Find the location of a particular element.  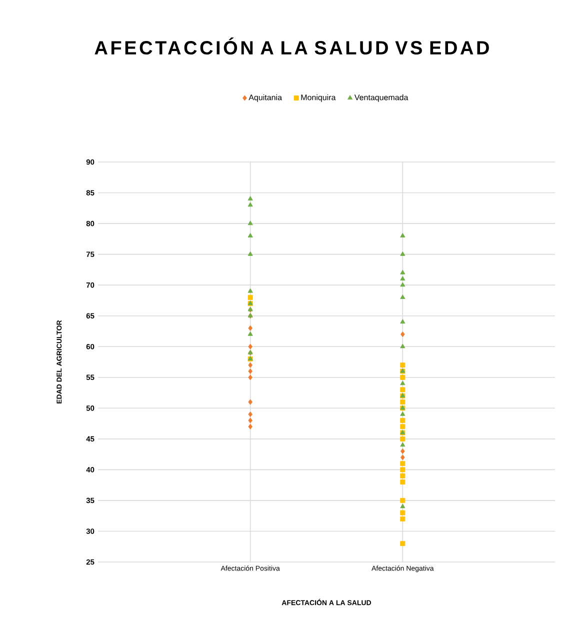

chart-title: AFECTACCIÓN A LA SALUD VS EDAD is located at coordinates (291, 46).